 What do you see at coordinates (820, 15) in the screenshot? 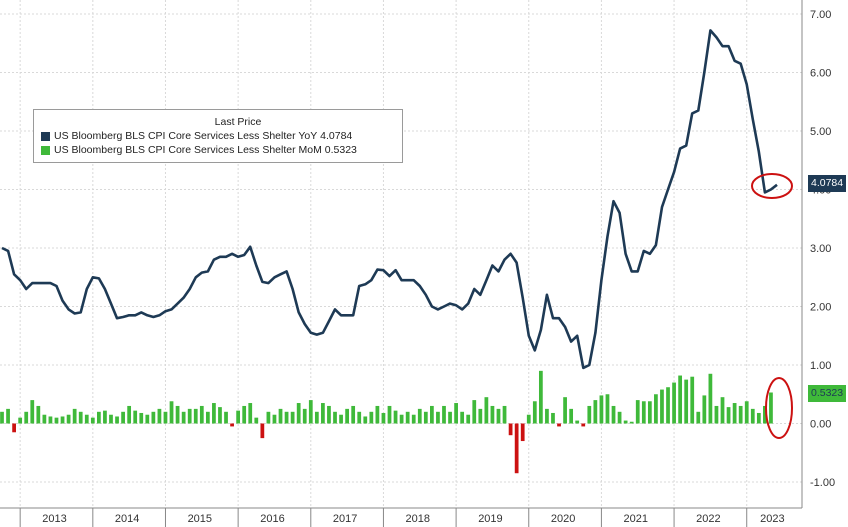
I see `y-tick-label: 7.00` at bounding box center [820, 15].